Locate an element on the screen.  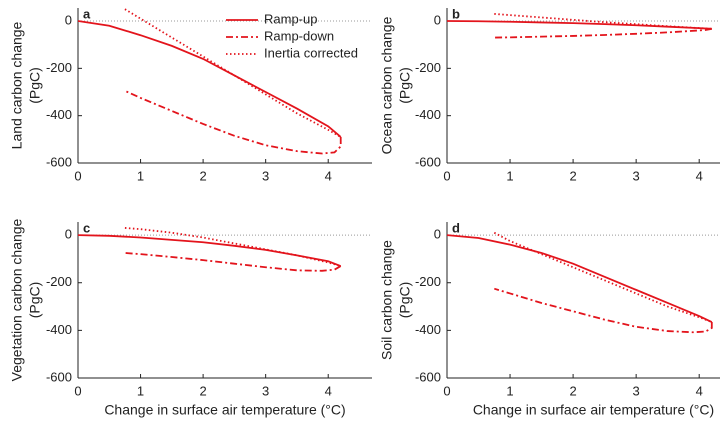
y-axis-label: Ocean carbon change is located at coordinates (387, 85).